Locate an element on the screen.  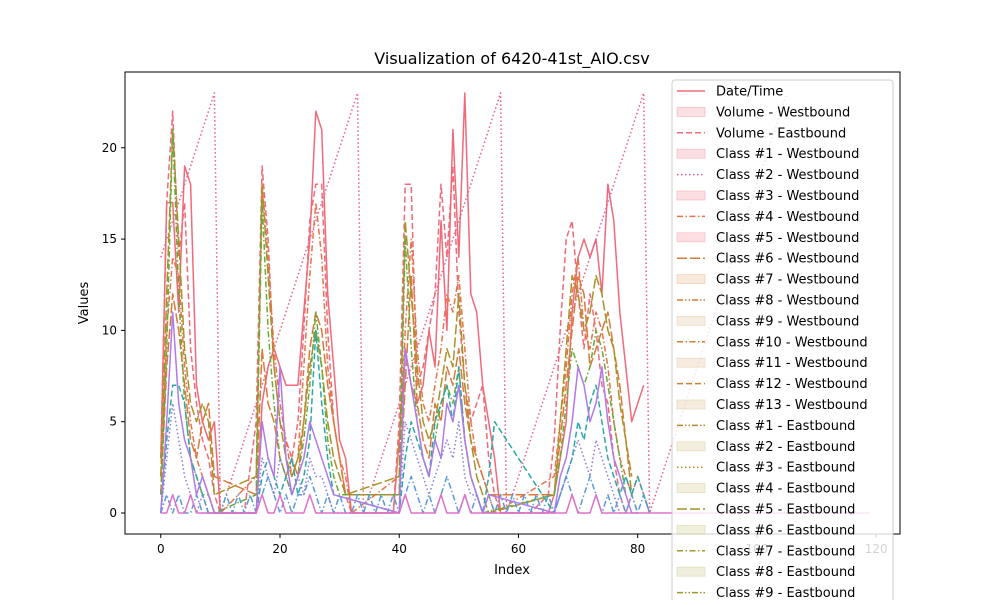
legend-label-class-2-westbound: Class #2 - Westbound is located at coordinates (787, 175).